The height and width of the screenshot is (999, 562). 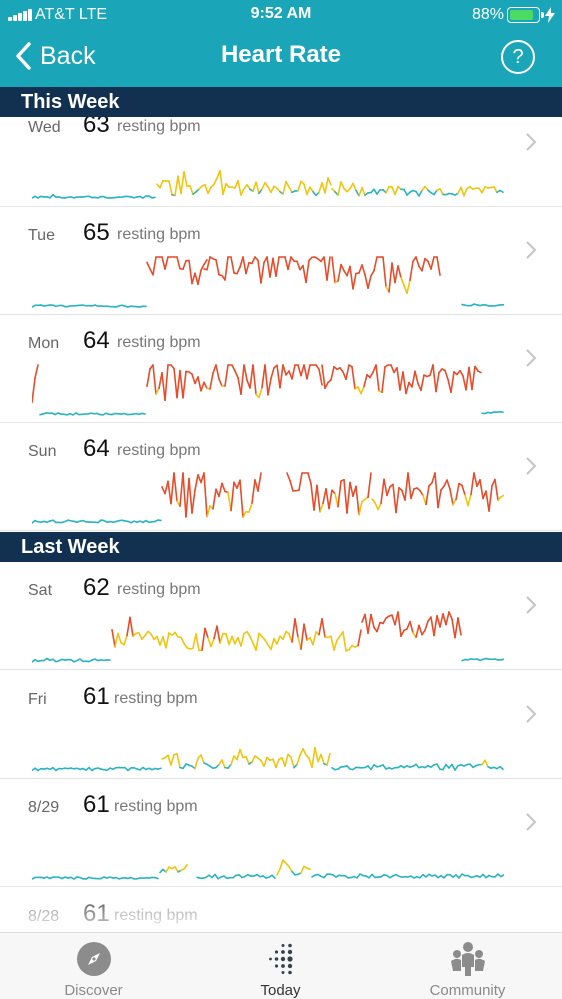 I want to click on tab-label: Discover, so click(x=93, y=990).